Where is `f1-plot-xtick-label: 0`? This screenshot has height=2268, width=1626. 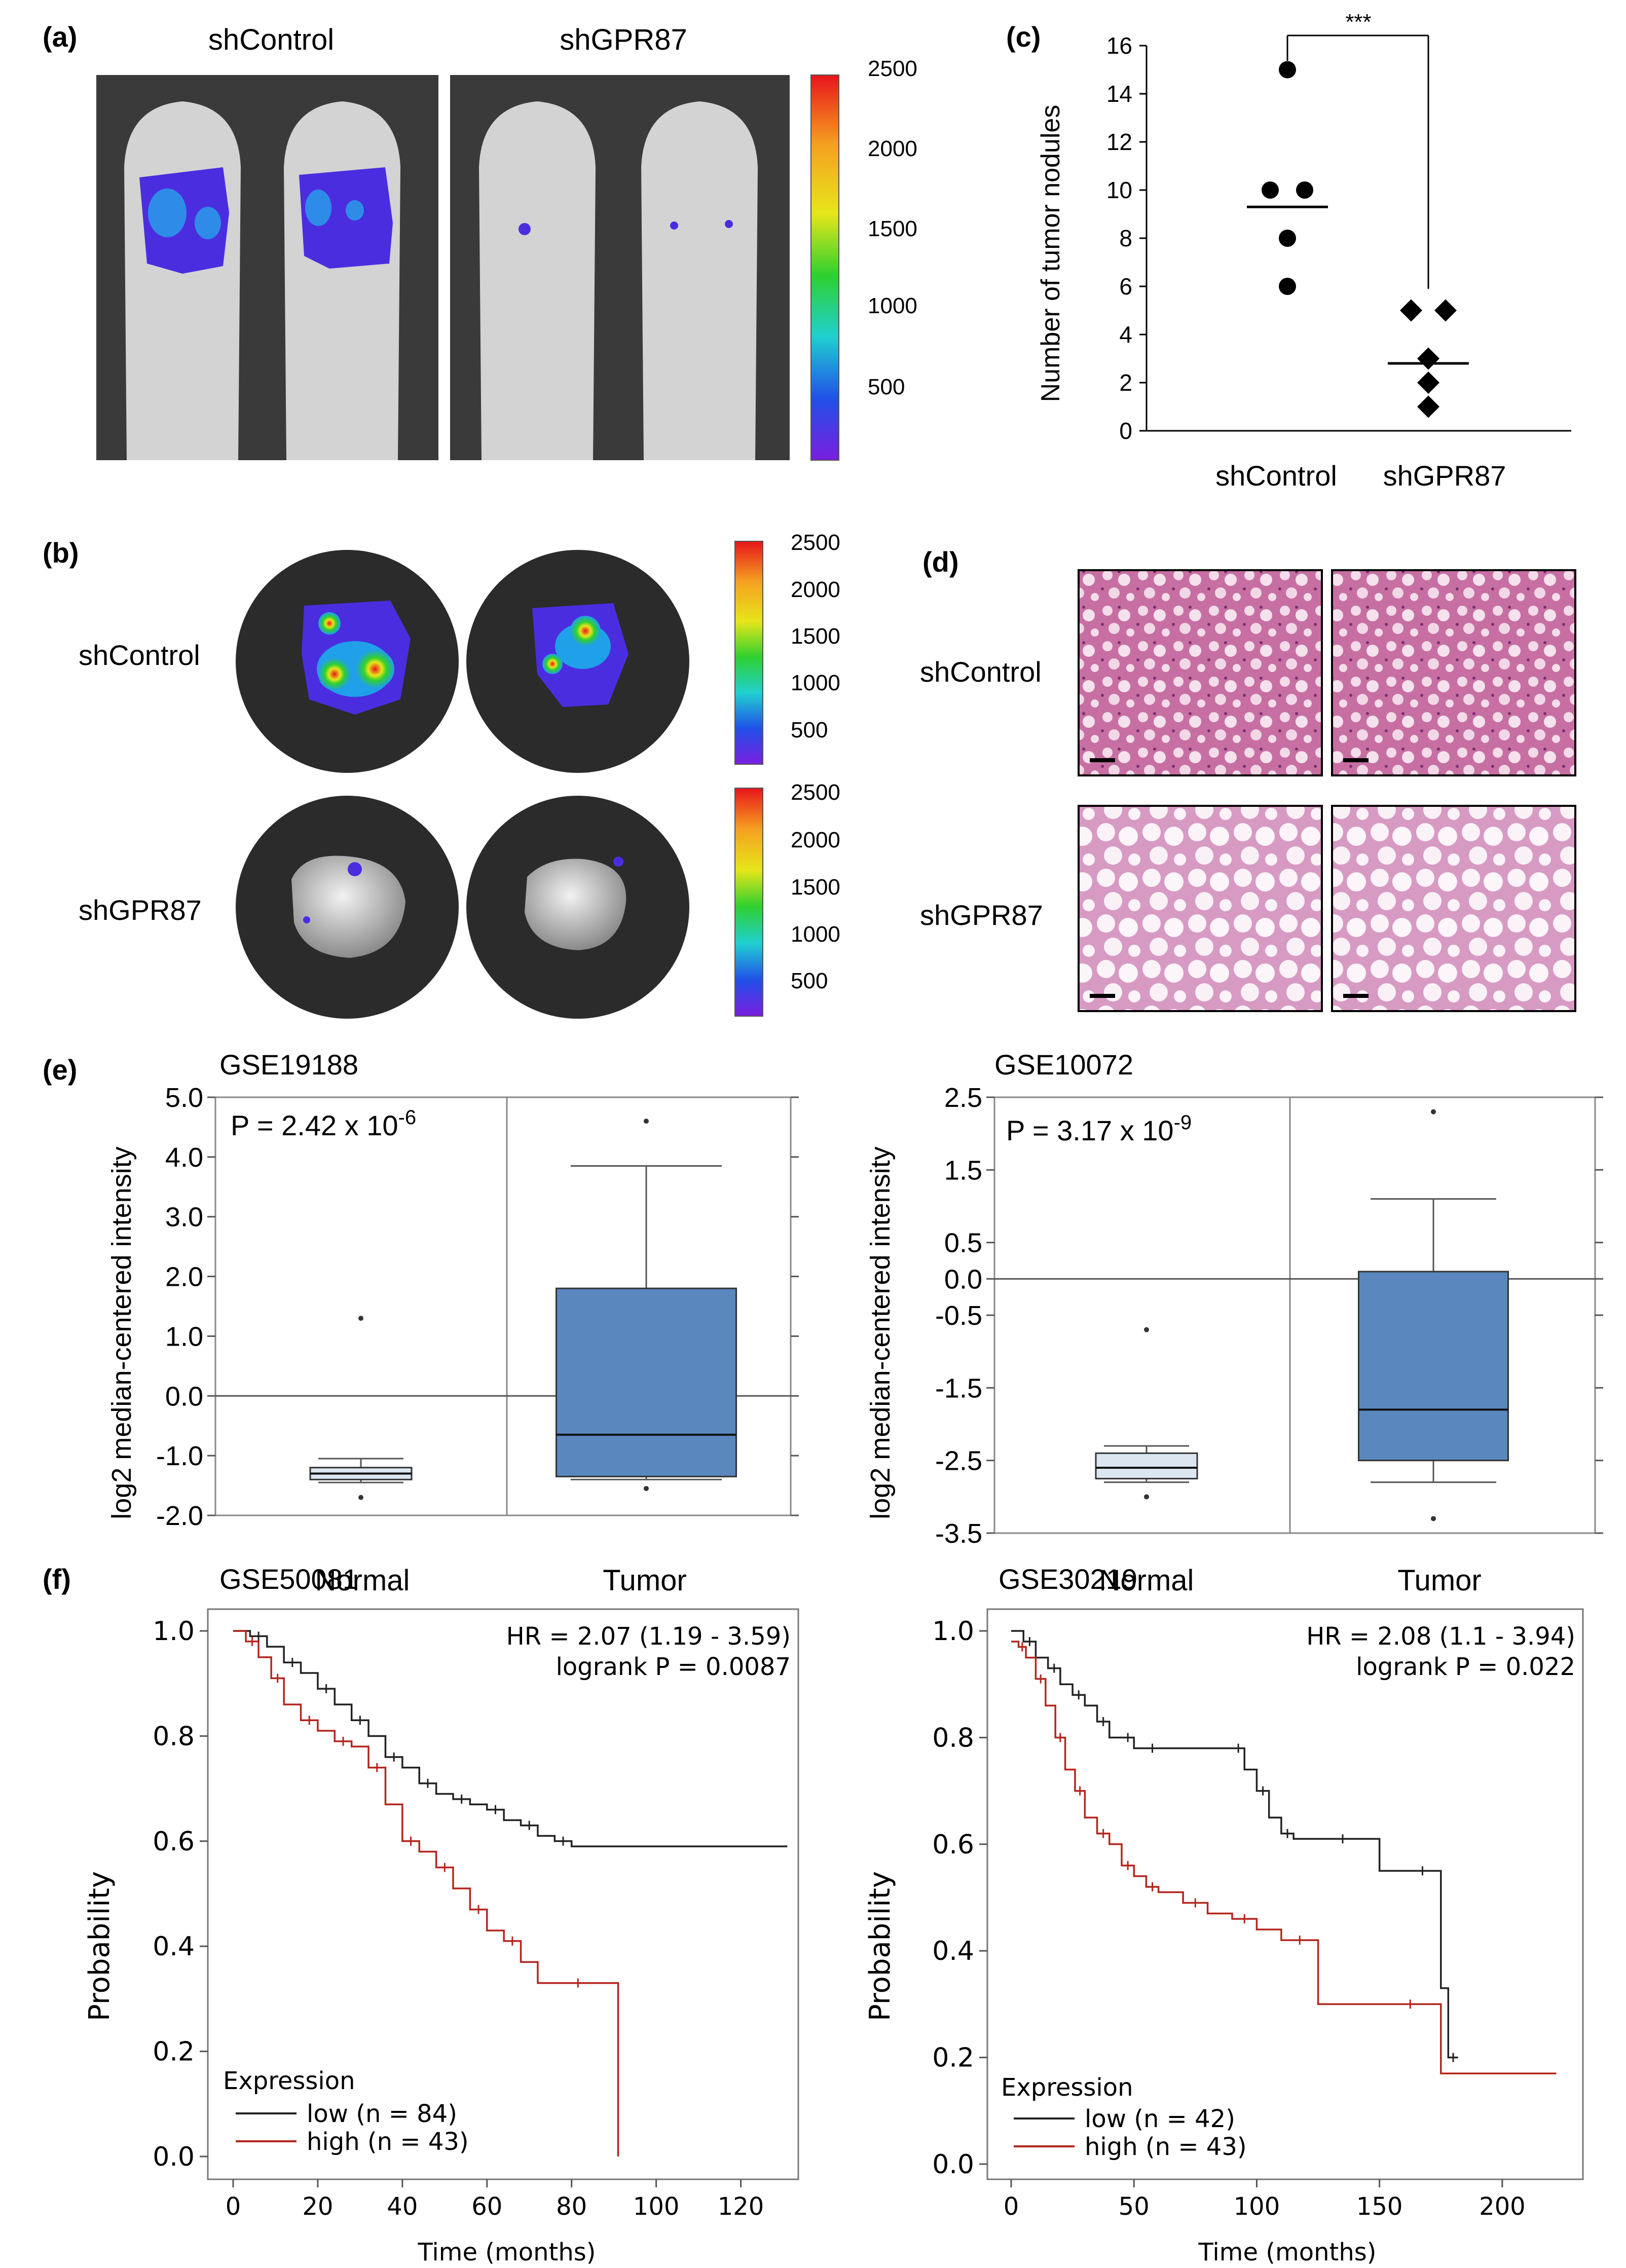 f1-plot-xtick-label: 0 is located at coordinates (233, 2206).